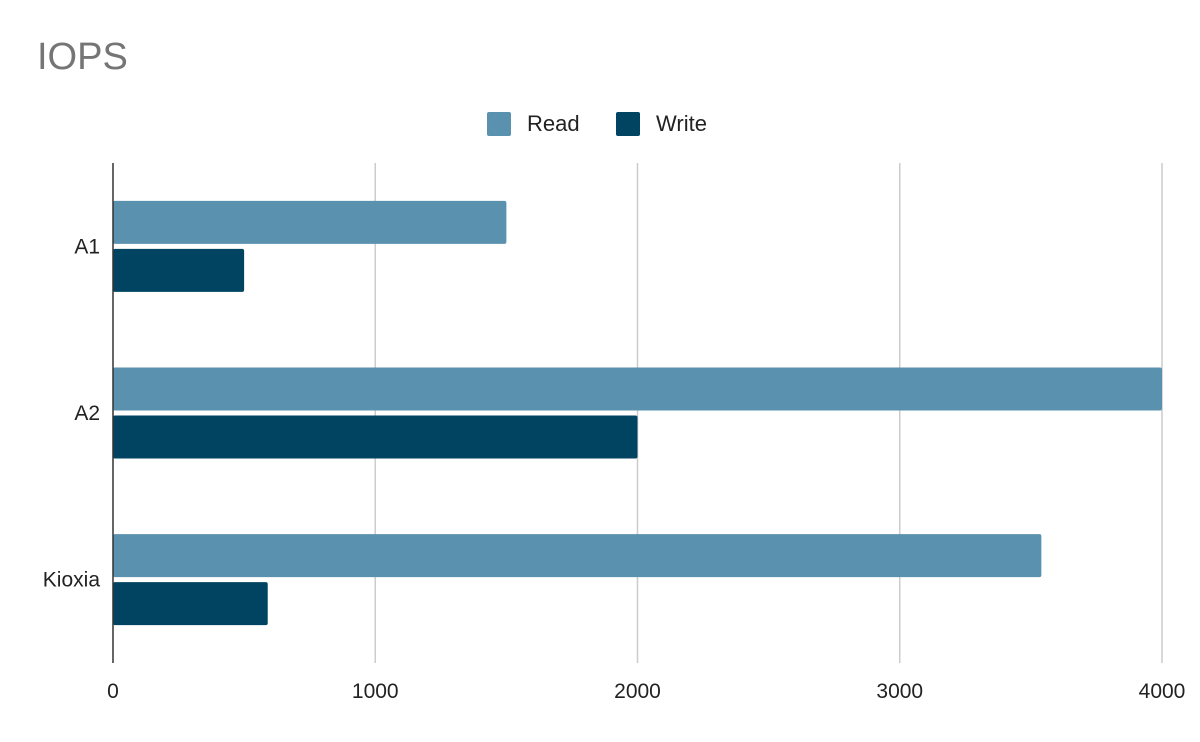 This screenshot has height=742, width=1200. I want to click on bar-read-a2, so click(637, 389).